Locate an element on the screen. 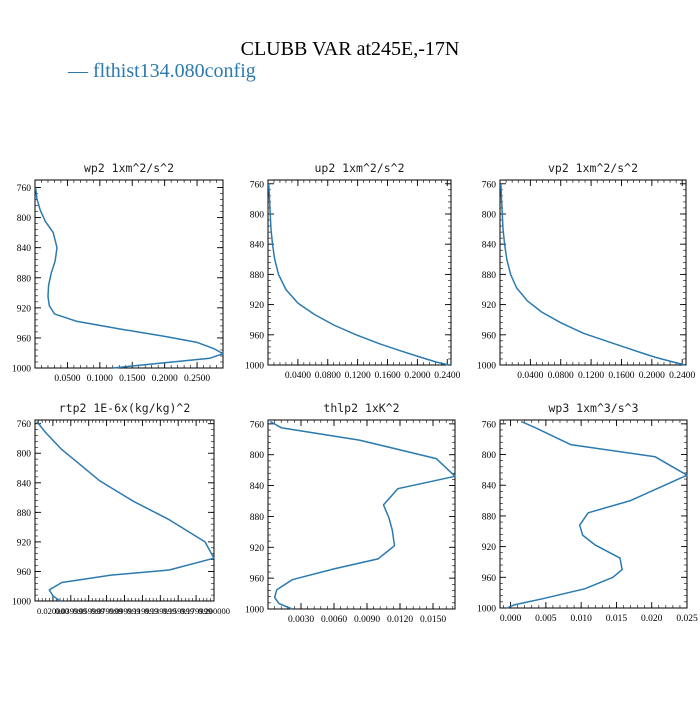  legend-entry: — flthist134.080config is located at coordinates (161, 71).